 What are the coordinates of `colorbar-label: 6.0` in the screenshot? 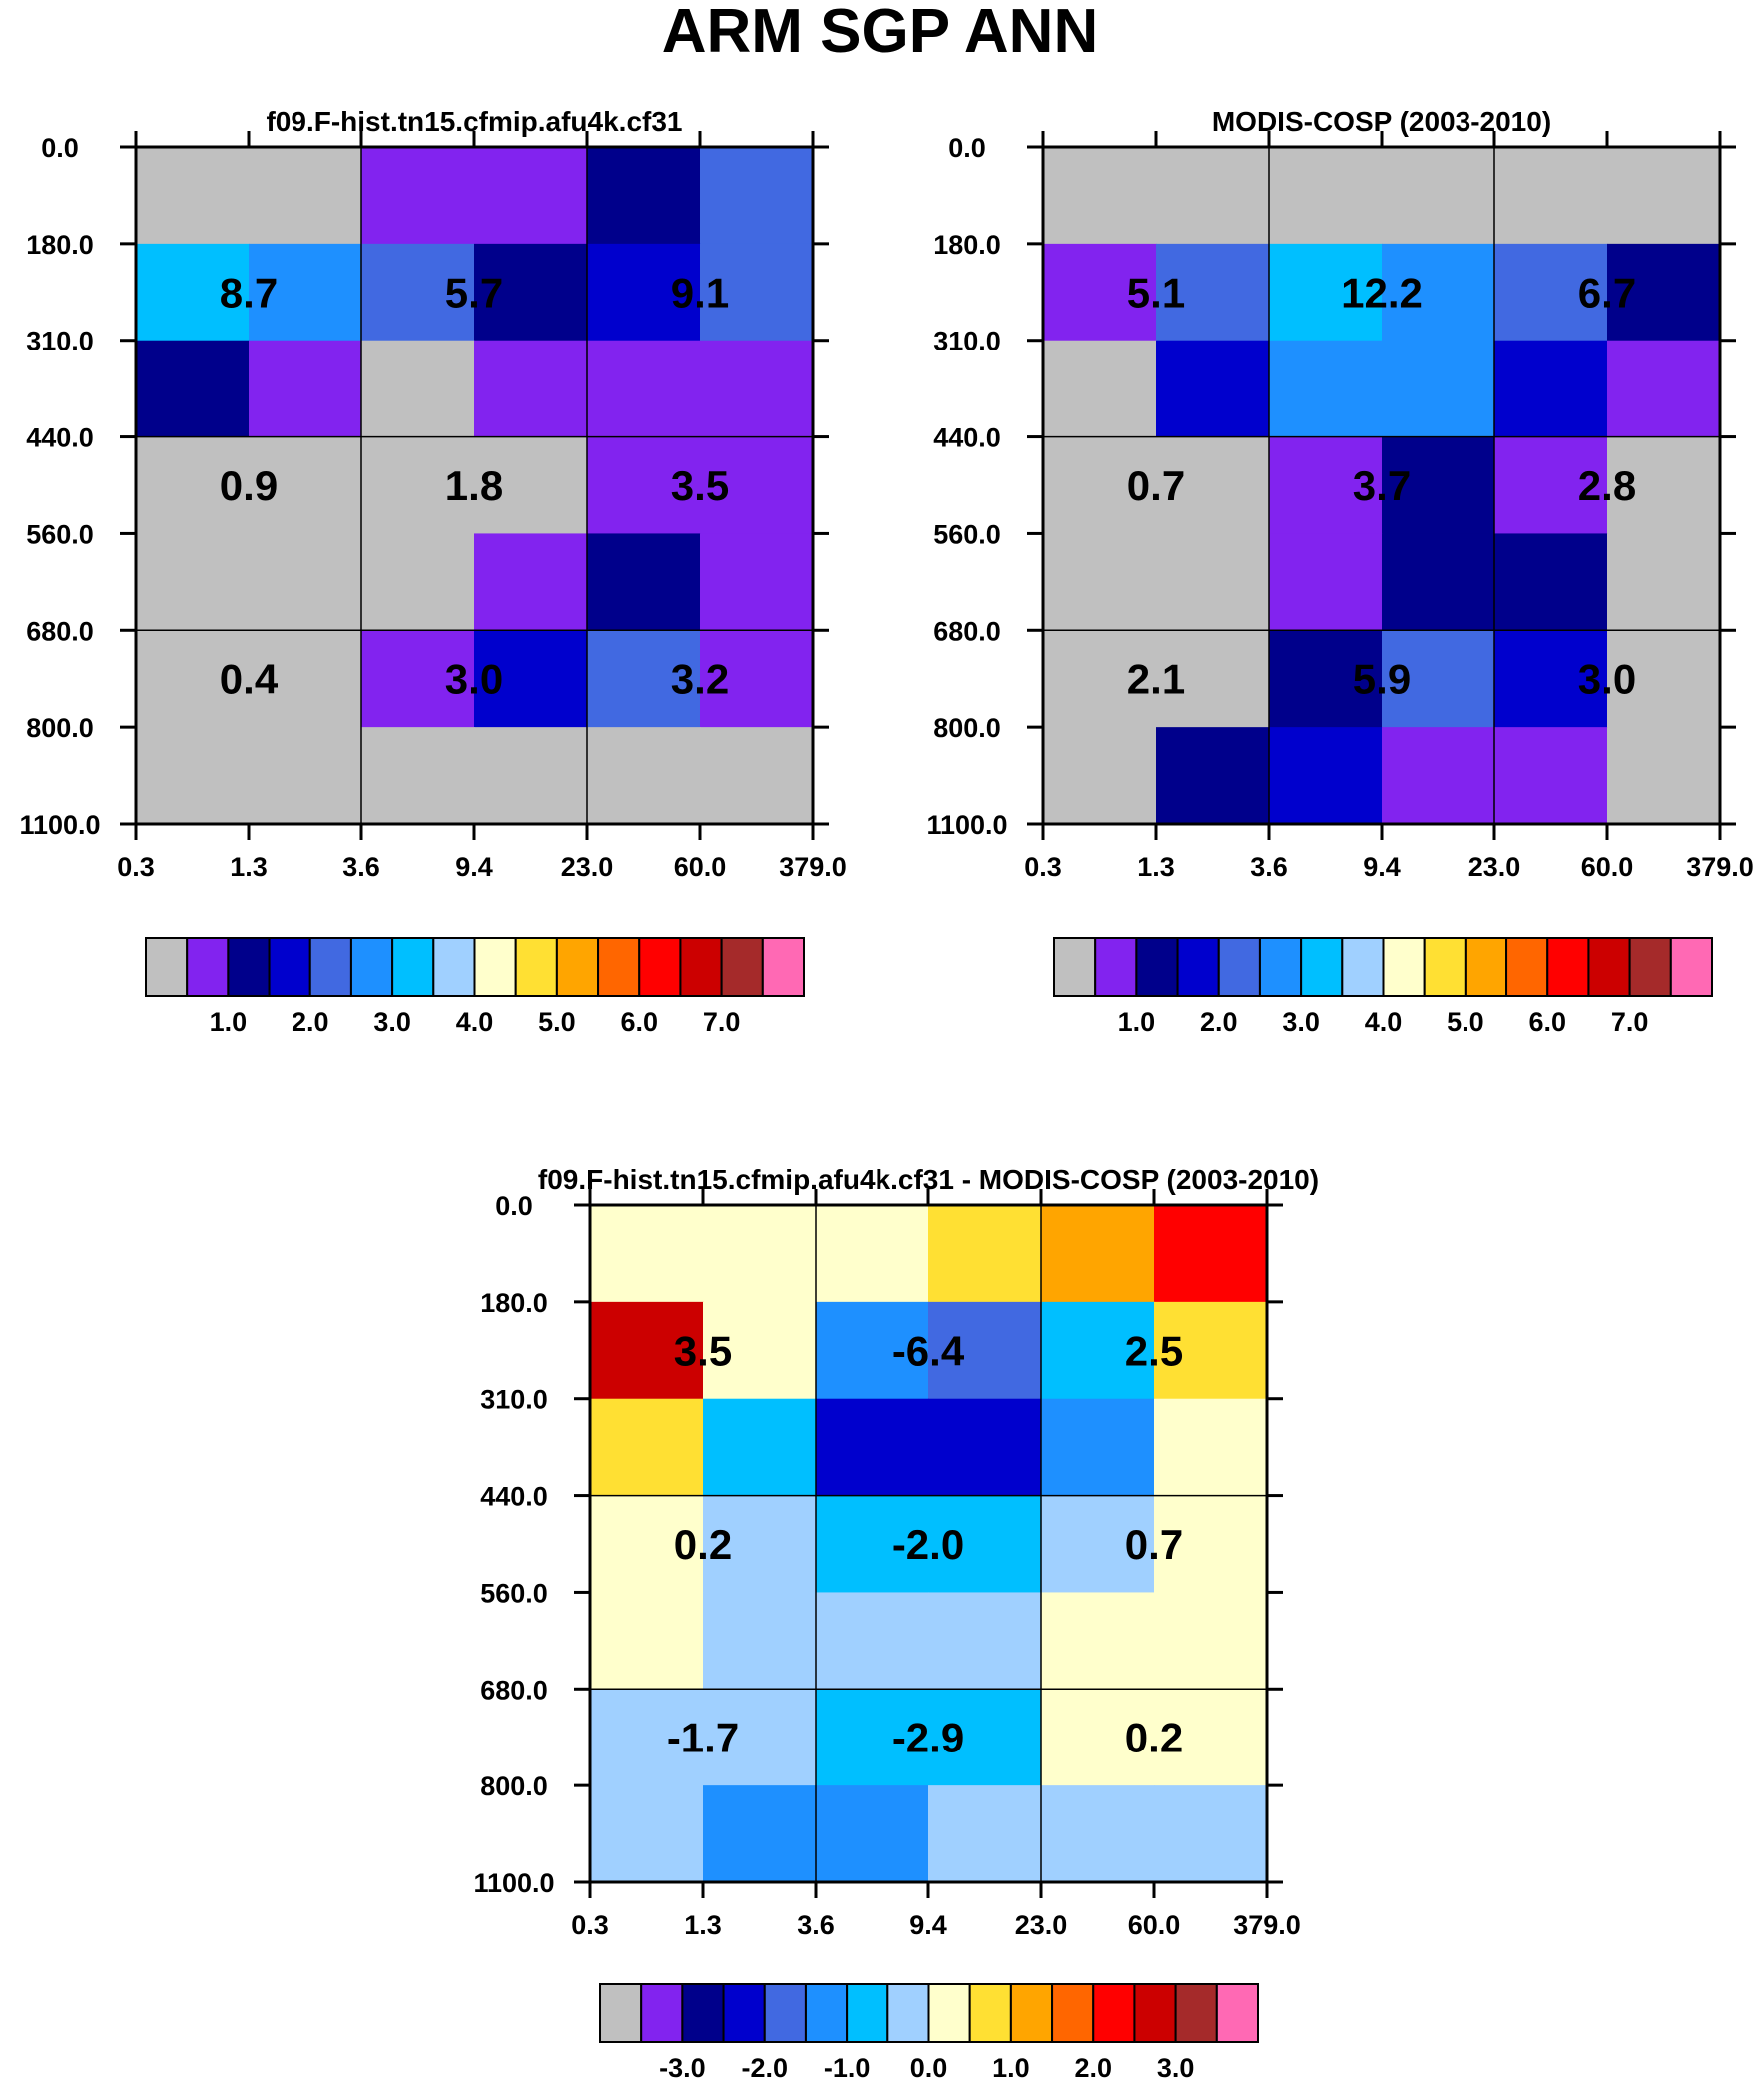 It's located at (639, 1022).